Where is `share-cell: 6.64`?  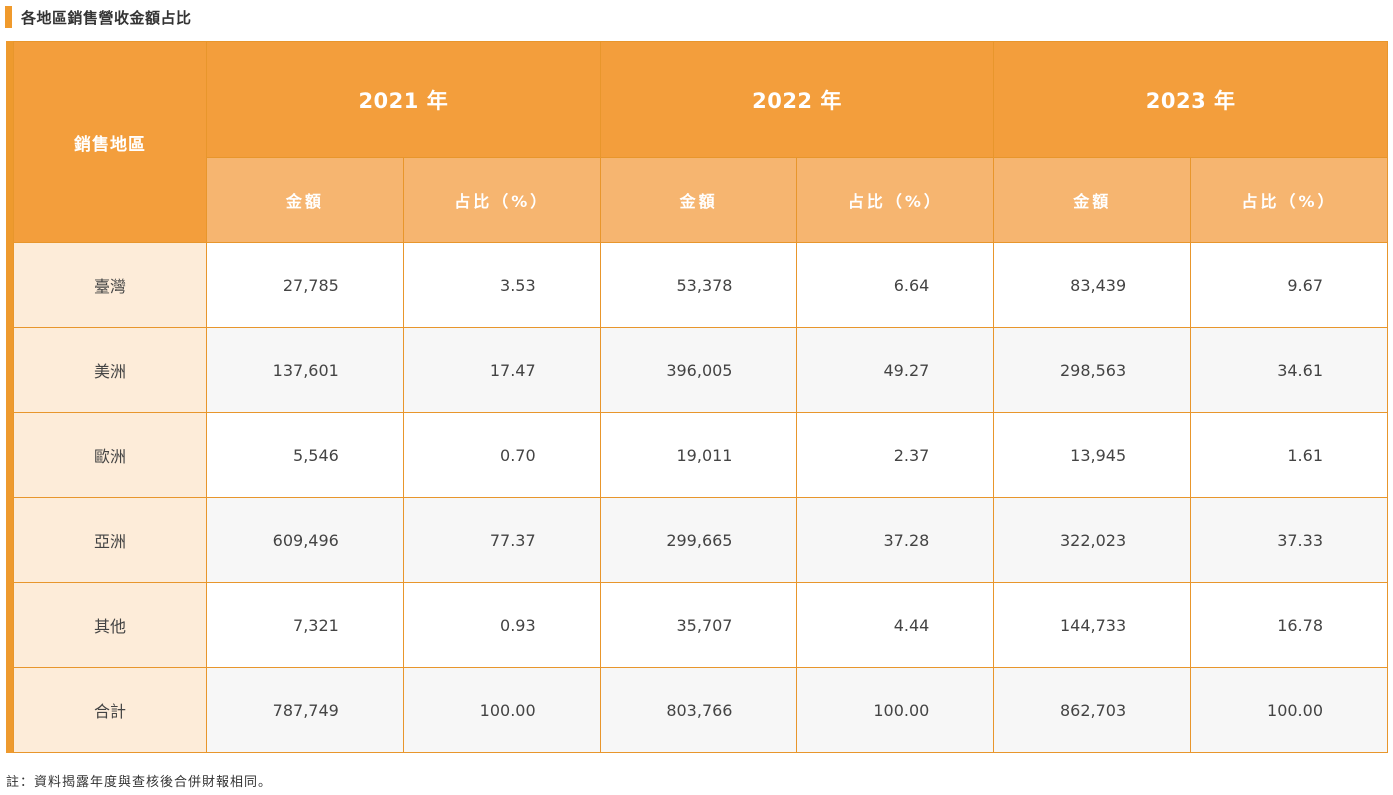
share-cell: 6.64 is located at coordinates (895, 285).